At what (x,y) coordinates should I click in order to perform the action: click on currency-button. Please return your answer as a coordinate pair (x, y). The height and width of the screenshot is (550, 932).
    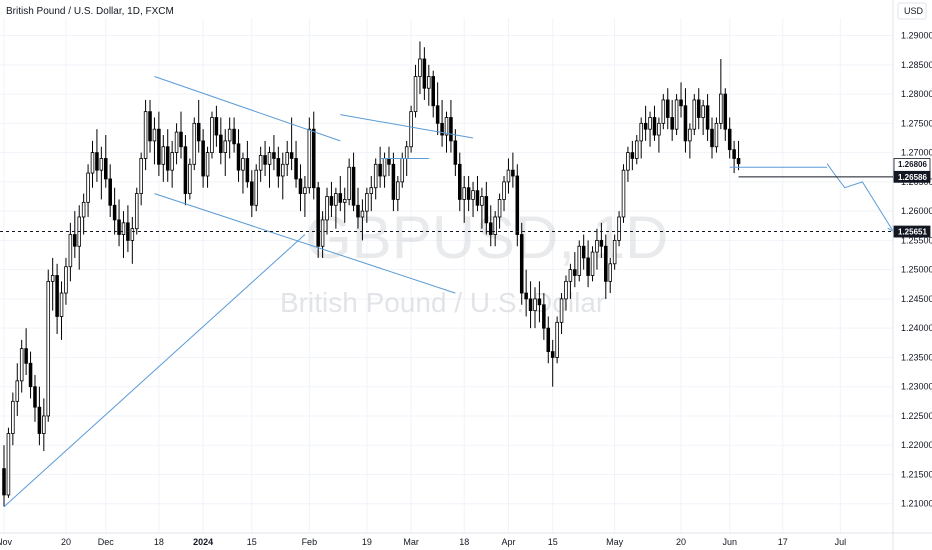
    Looking at the image, I should click on (912, 11).